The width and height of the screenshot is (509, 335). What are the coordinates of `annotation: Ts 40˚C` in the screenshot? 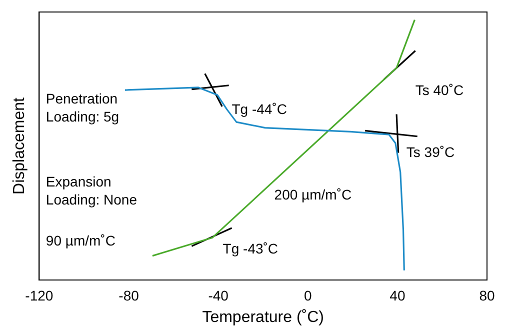 It's located at (439, 90).